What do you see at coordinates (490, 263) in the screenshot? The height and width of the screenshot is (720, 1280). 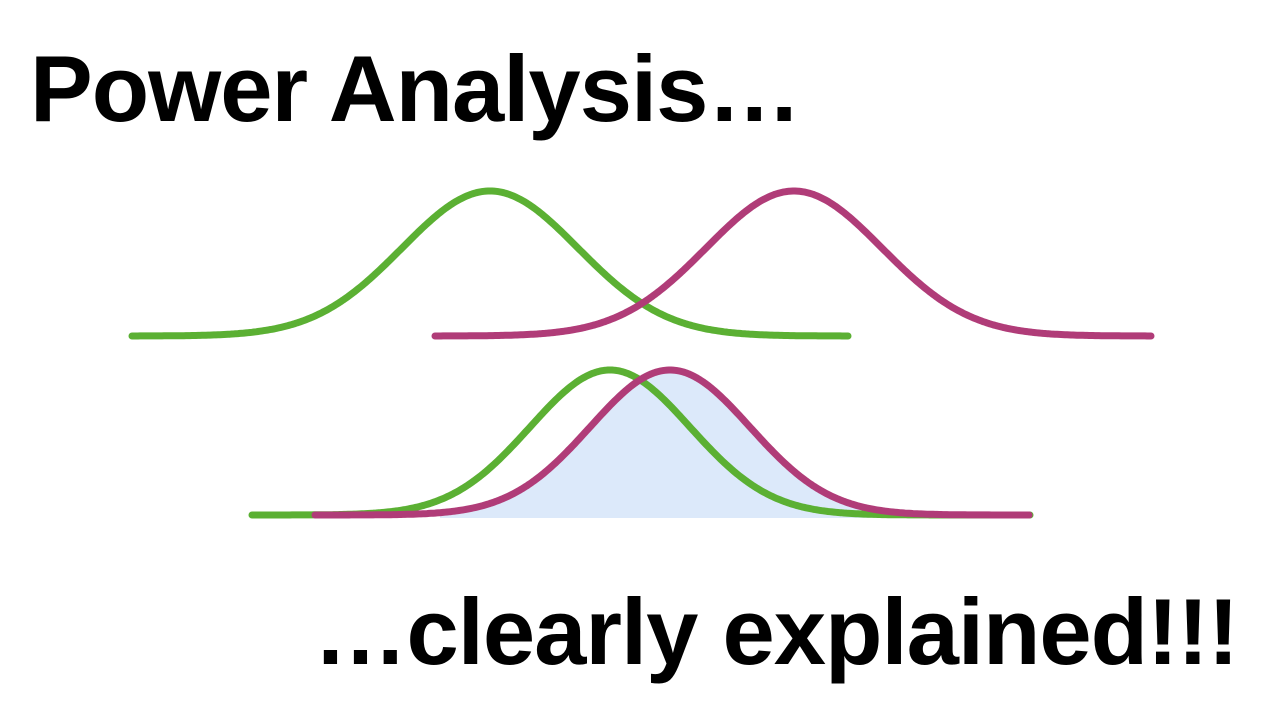 I see `top-green-curve` at bounding box center [490, 263].